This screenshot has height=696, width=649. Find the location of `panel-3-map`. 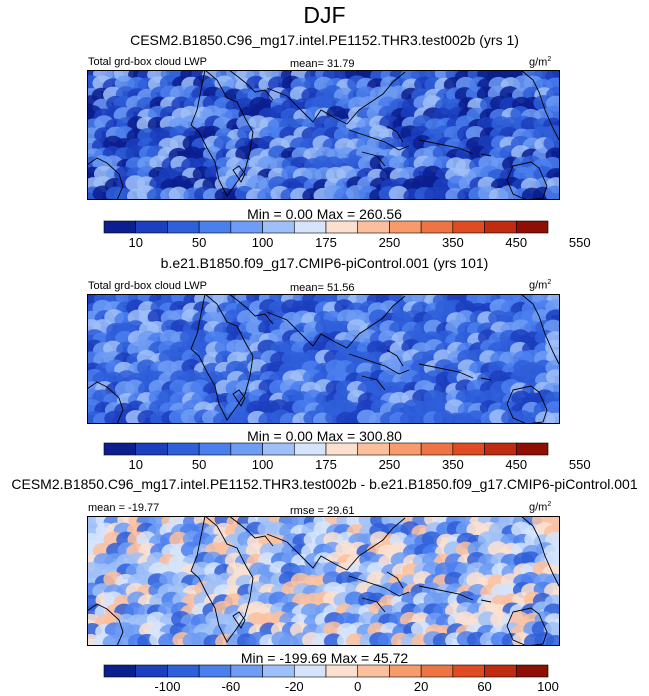

panel-3-map is located at coordinates (323, 581).